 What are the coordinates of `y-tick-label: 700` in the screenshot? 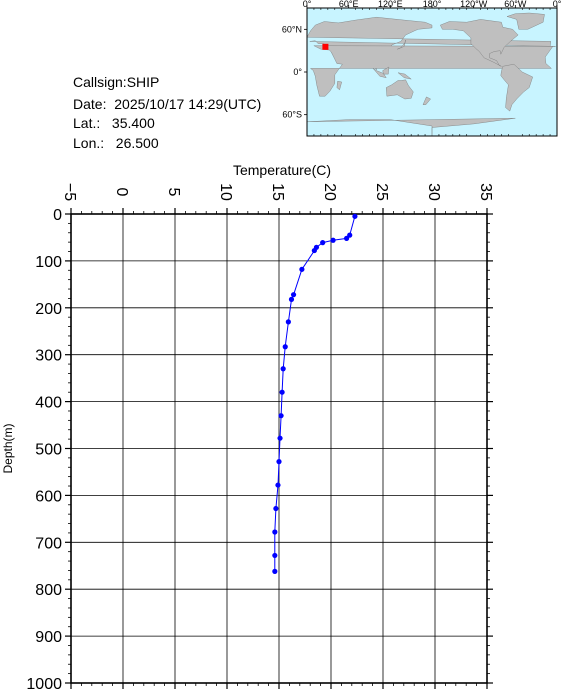 It's located at (48, 543).